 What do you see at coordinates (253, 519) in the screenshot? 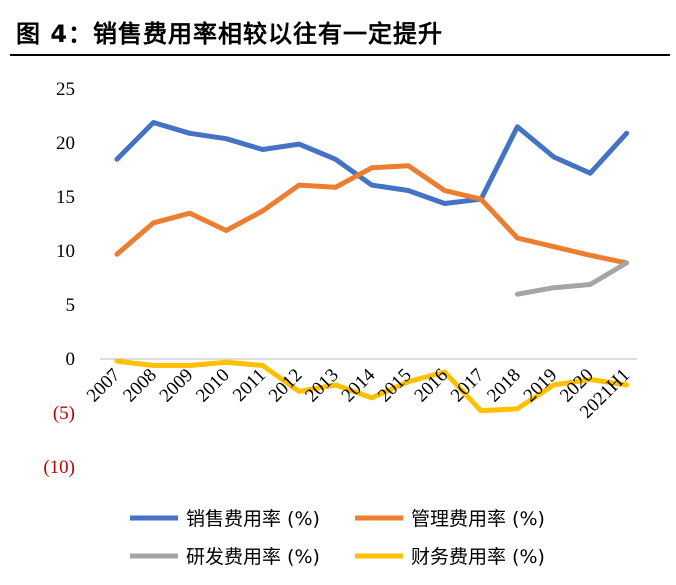
I see `legend-label: 销售费用率 (%)` at bounding box center [253, 519].